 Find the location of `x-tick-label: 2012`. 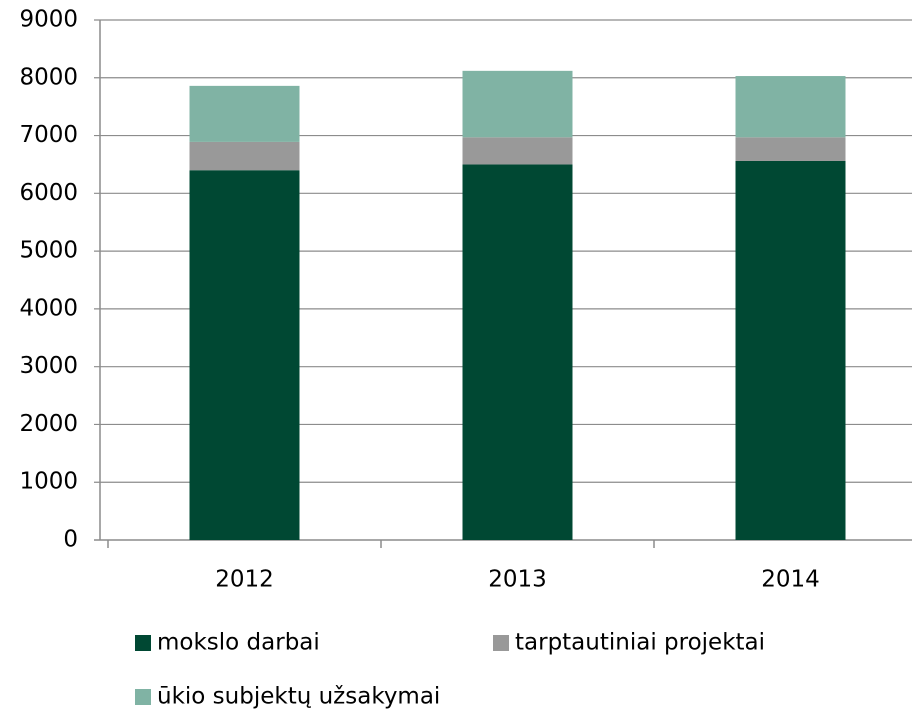

x-tick-label: 2012 is located at coordinates (244, 580).